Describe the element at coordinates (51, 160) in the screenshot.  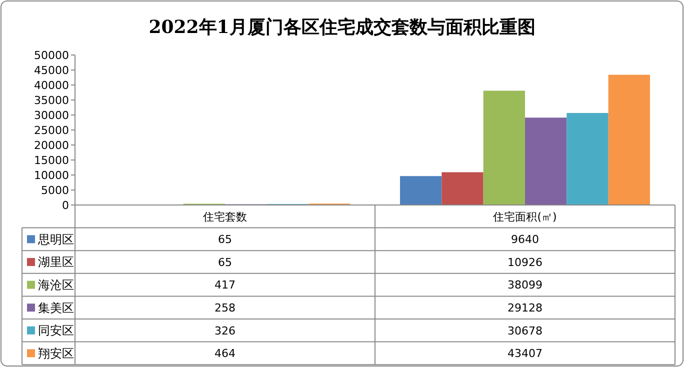
I see `y-tick-label: 15000` at that location.